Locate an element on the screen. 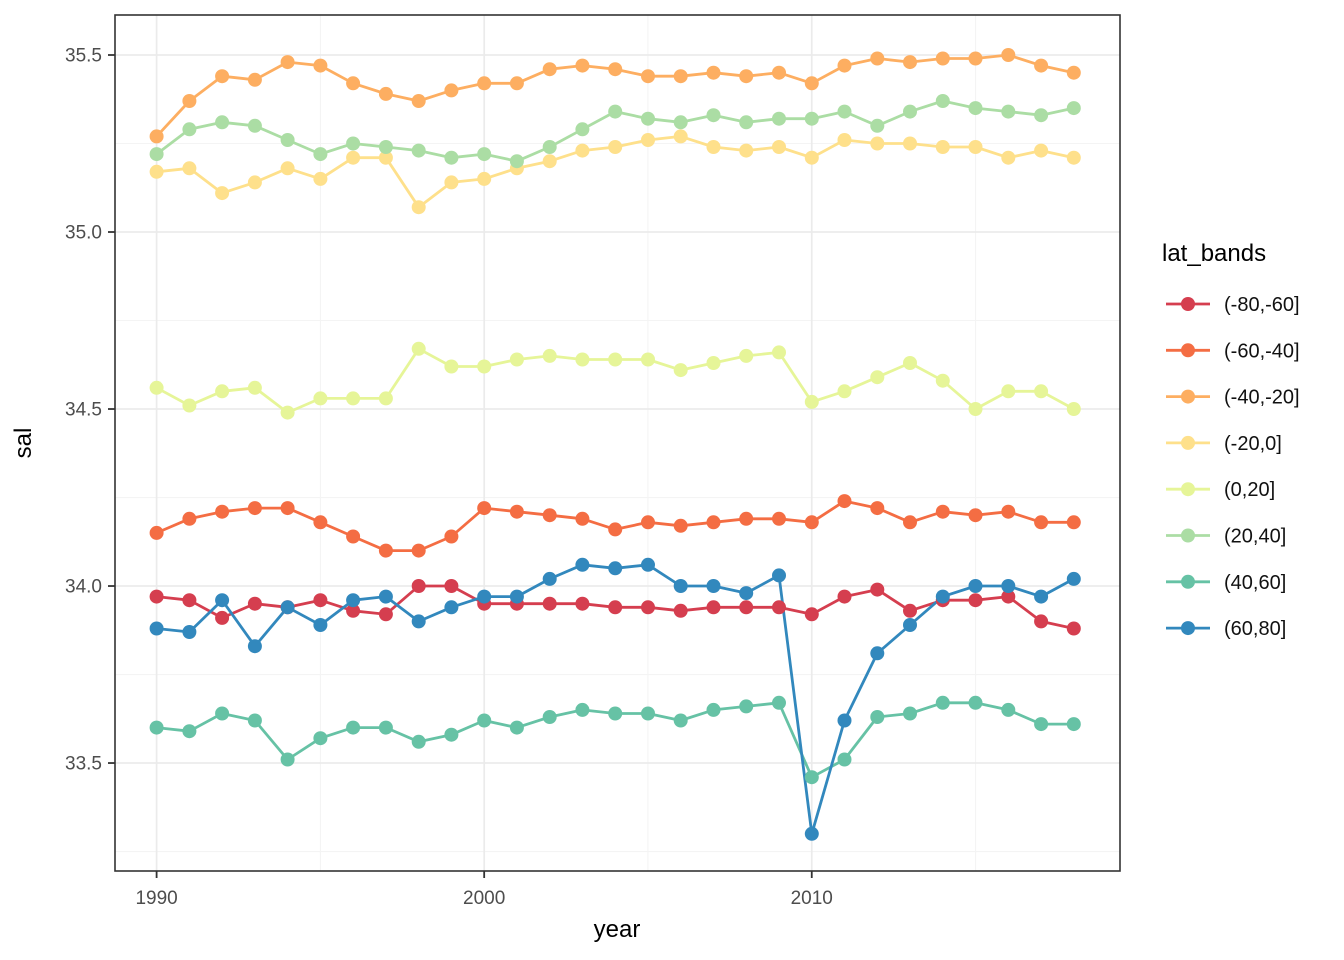 This screenshot has width=1344, height=960. y-tick-label: 35.5 is located at coordinates (83, 56).